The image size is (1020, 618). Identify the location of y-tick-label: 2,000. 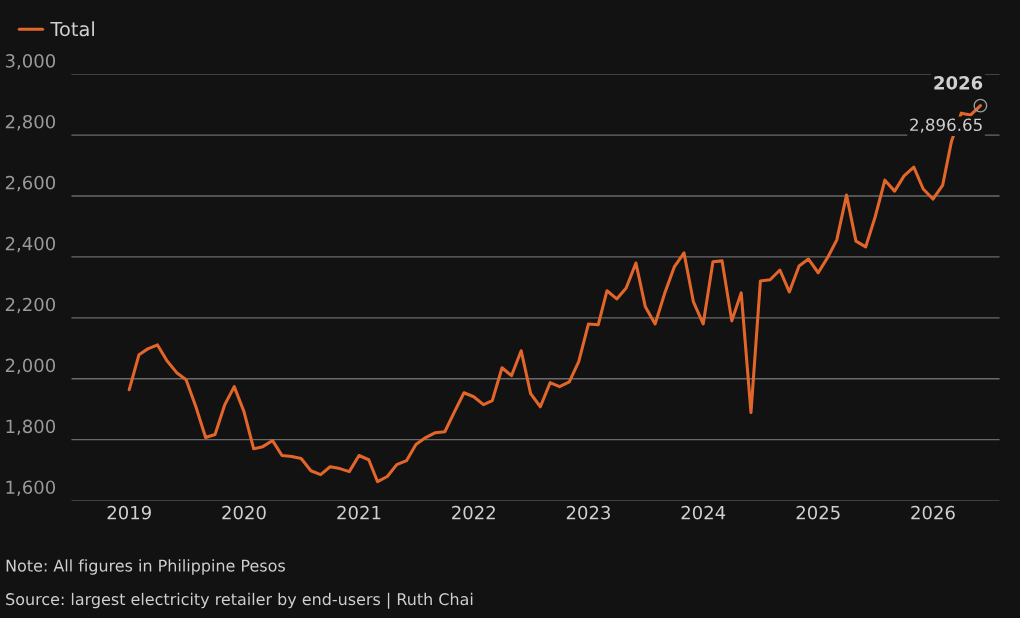
(30, 366).